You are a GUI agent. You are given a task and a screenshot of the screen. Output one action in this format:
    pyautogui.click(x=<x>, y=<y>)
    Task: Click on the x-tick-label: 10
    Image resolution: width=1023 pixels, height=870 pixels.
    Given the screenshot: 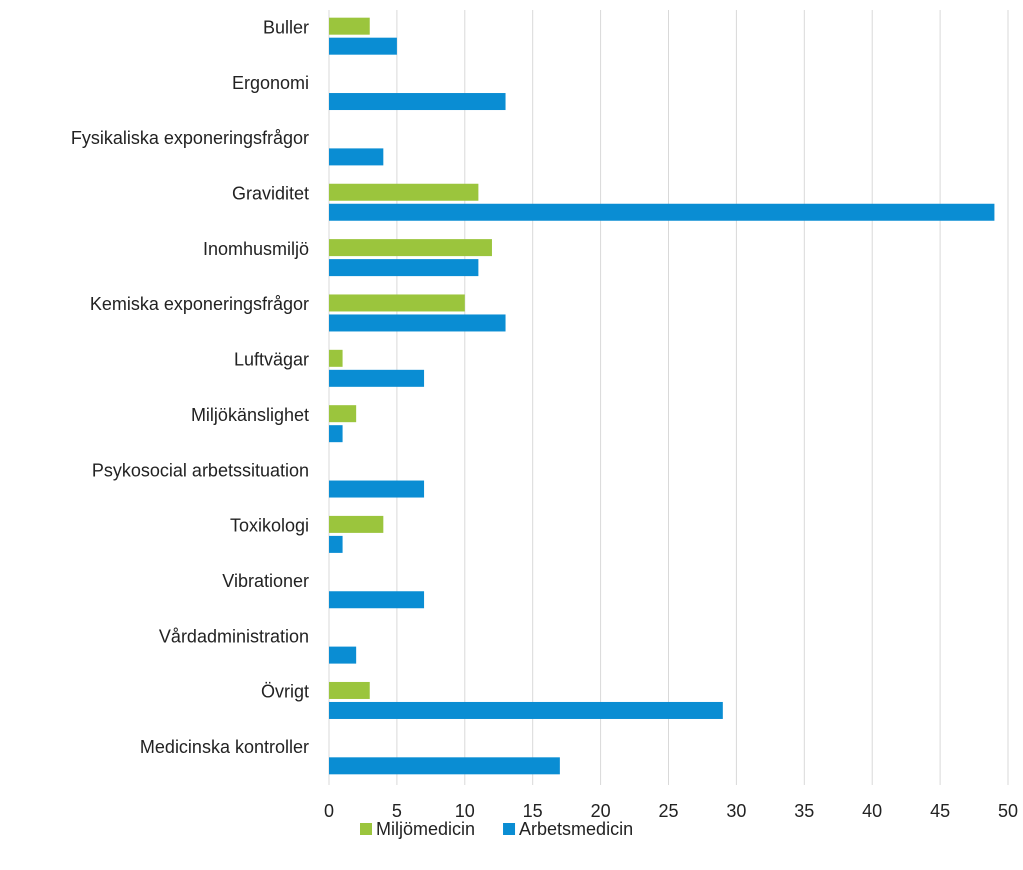 What is the action you would take?
    pyautogui.click(x=465, y=811)
    